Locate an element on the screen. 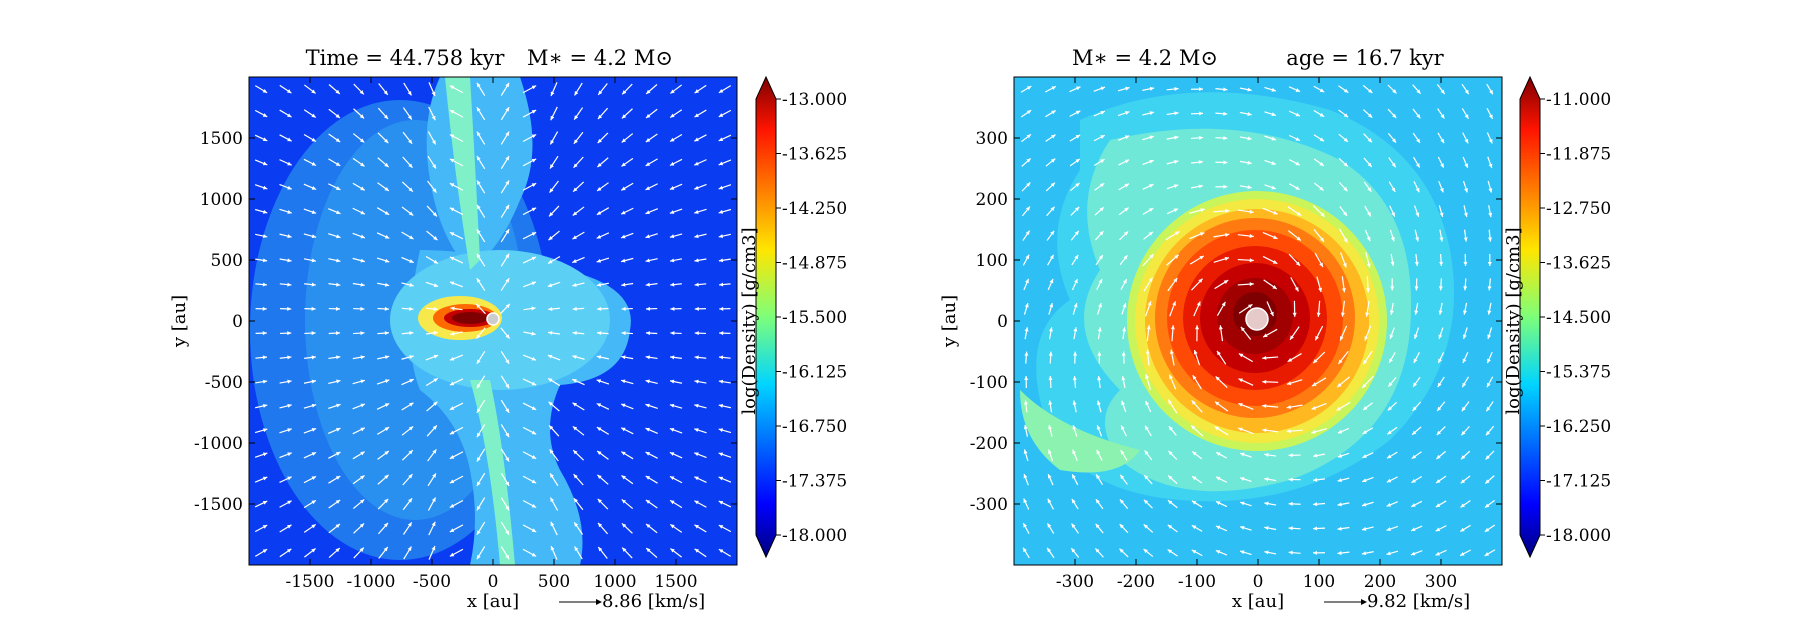 The image size is (1800, 634). ylabel-panel-1: y [au] is located at coordinates (179, 321).